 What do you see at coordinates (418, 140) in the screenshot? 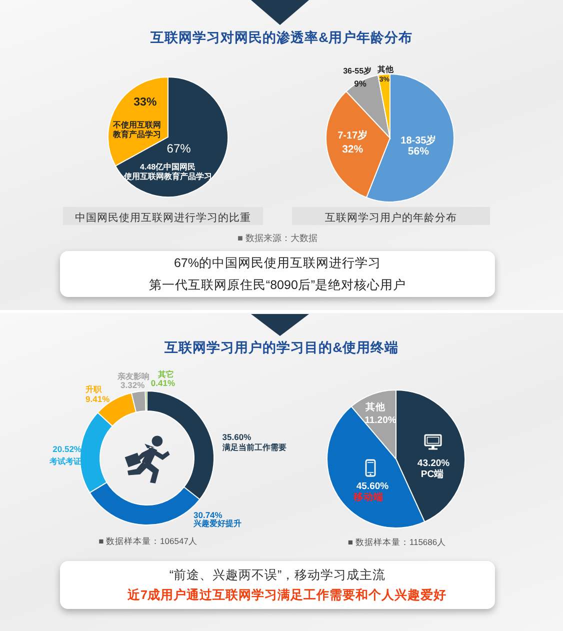
I see `slice-label: 18-35岁` at bounding box center [418, 140].